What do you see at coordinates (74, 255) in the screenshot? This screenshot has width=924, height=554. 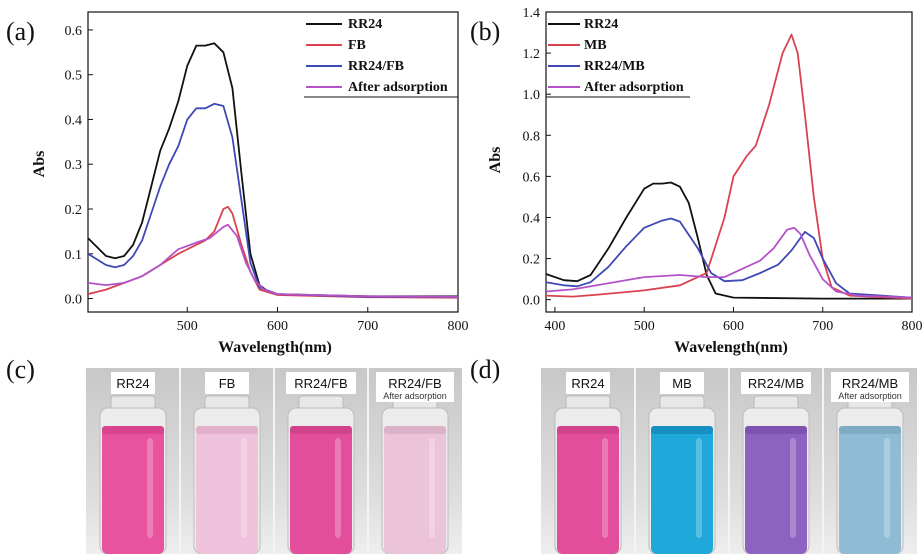 I see `y-tick-label: 0.1` at bounding box center [74, 255].